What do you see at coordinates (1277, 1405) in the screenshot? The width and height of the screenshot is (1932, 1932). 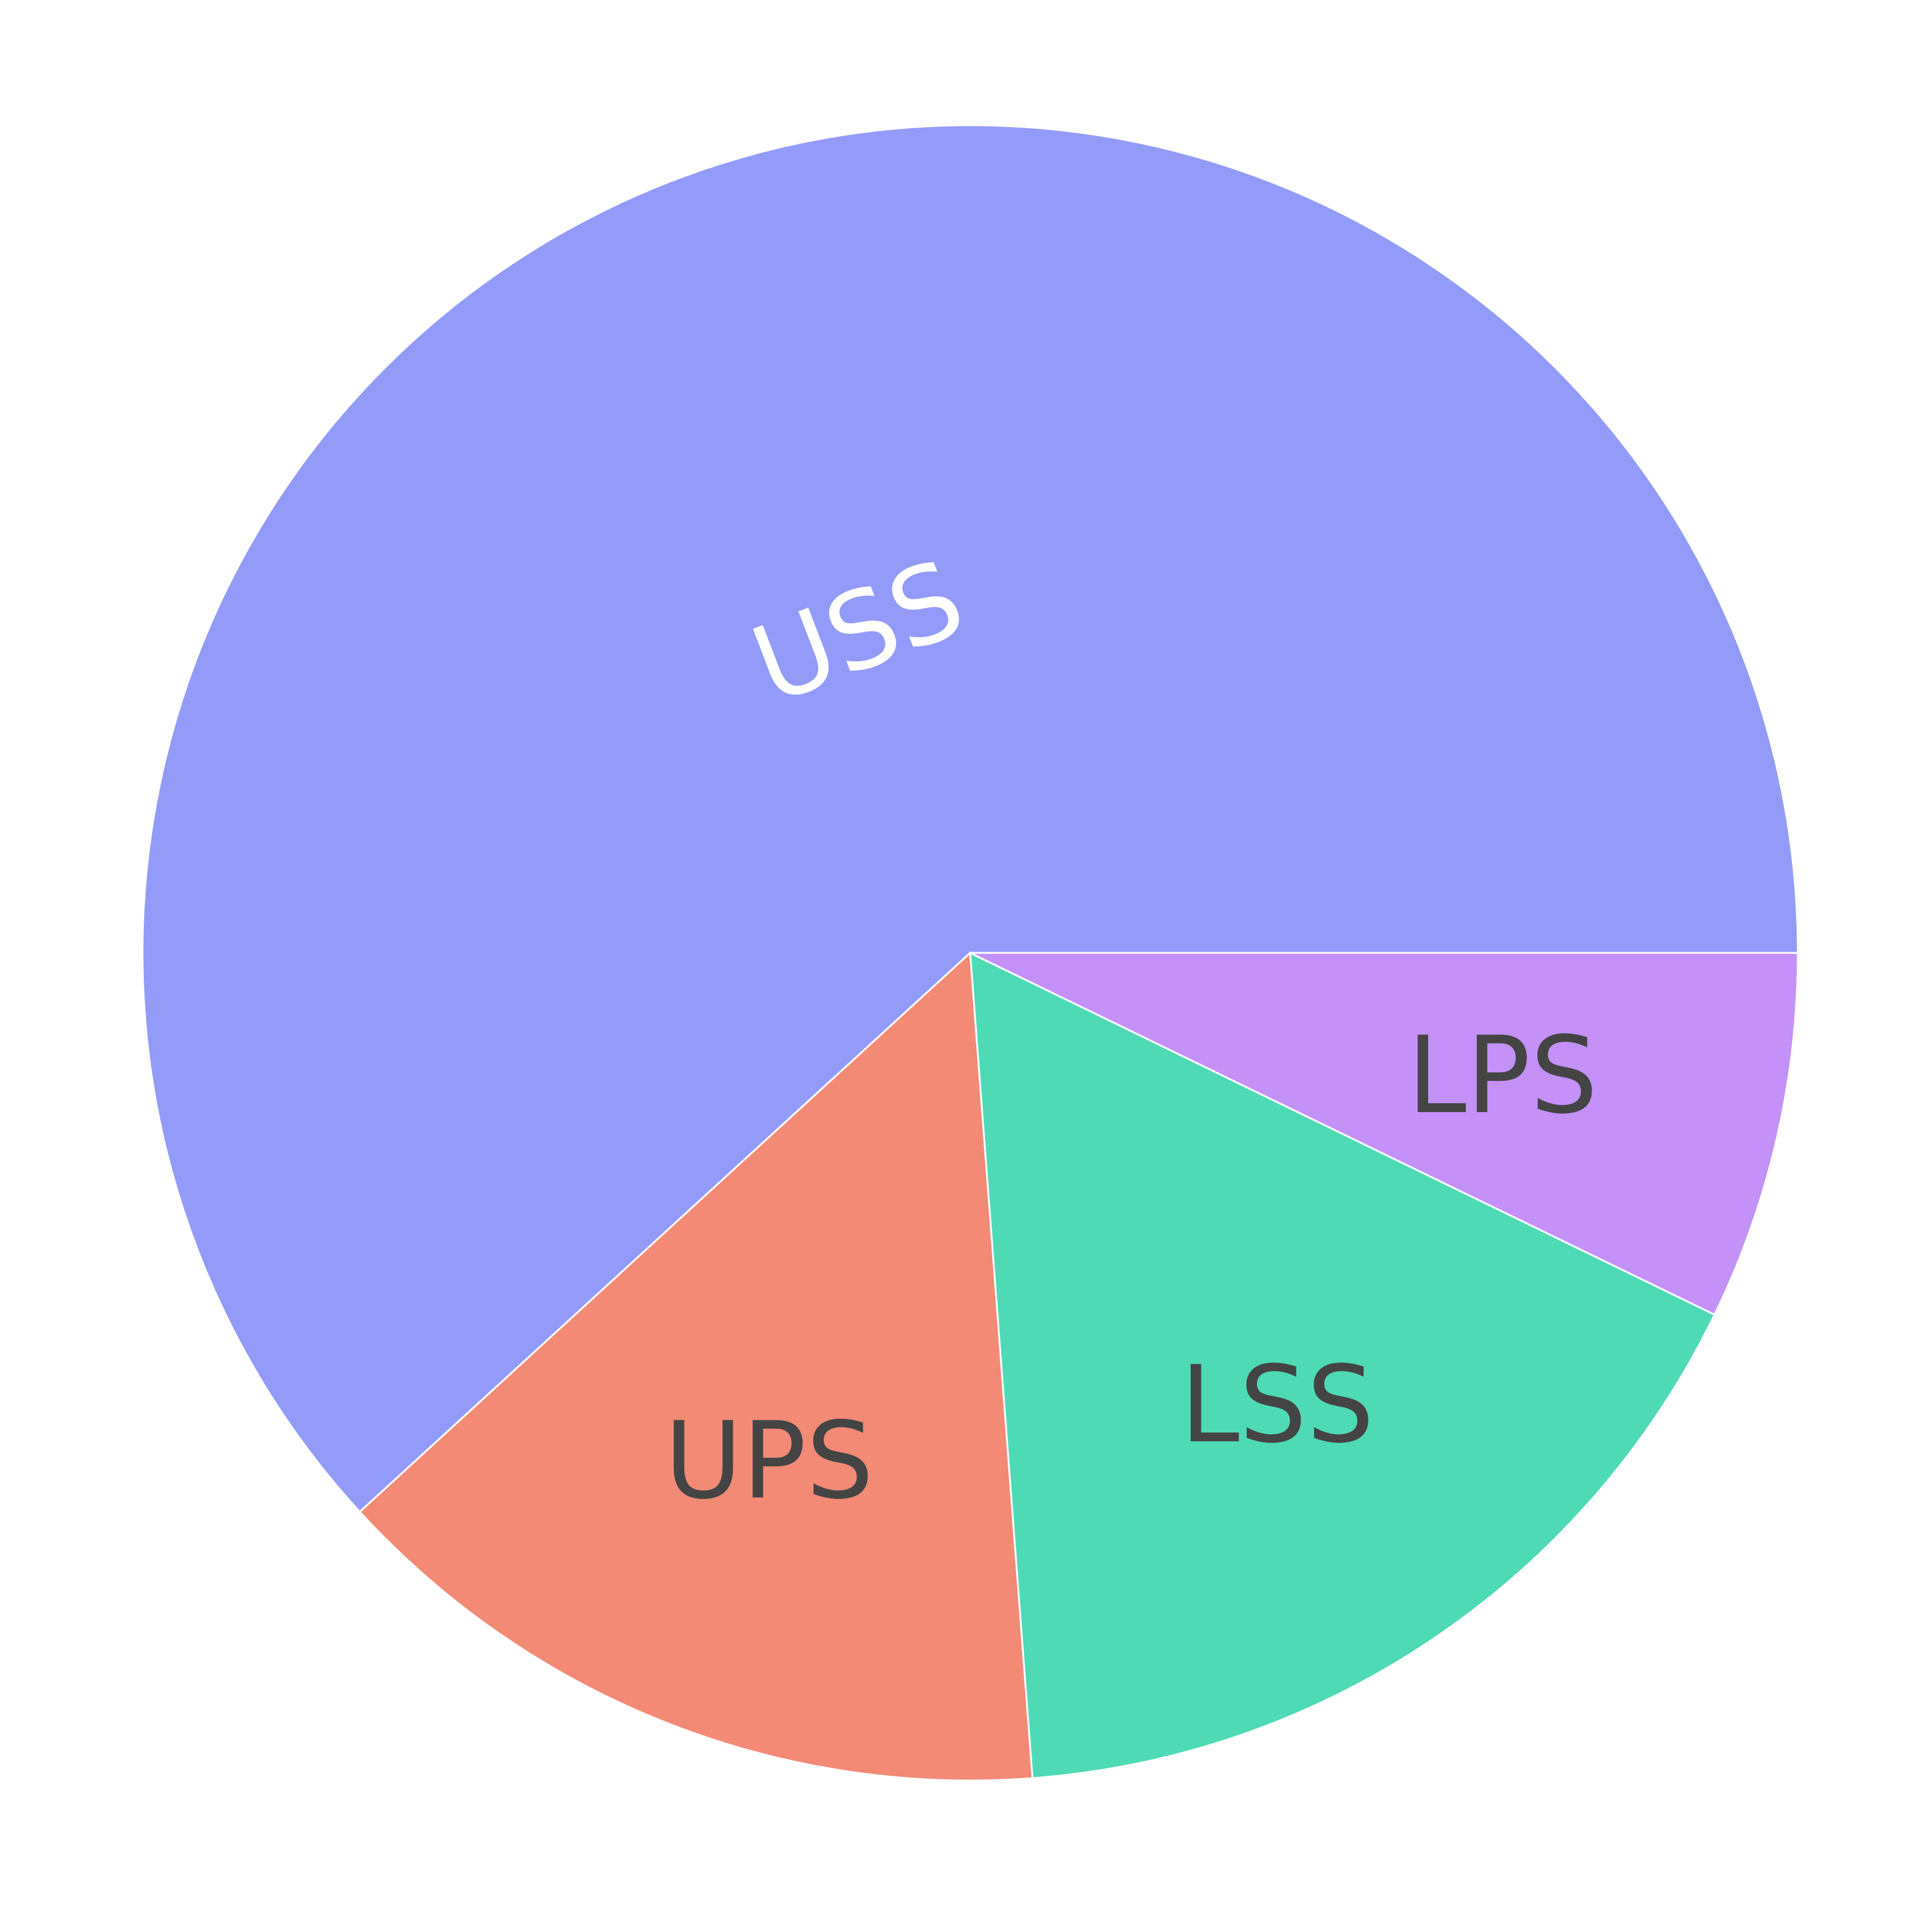 I see `pie-label-lss: LSS` at bounding box center [1277, 1405].